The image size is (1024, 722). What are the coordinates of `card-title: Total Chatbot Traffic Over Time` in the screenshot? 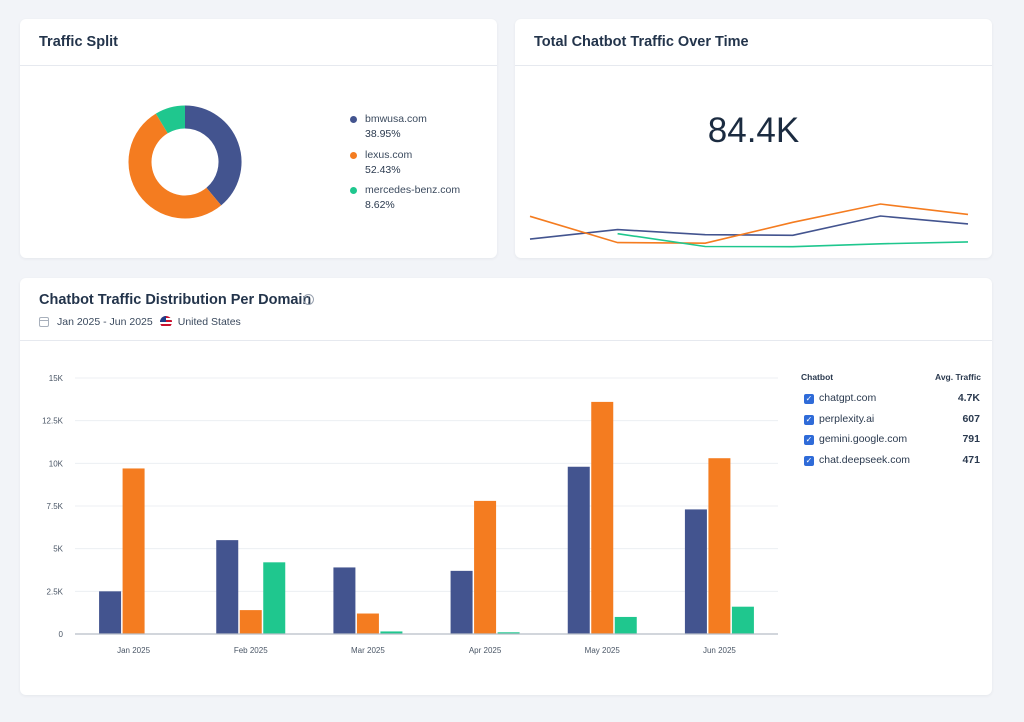 It's located at (641, 42).